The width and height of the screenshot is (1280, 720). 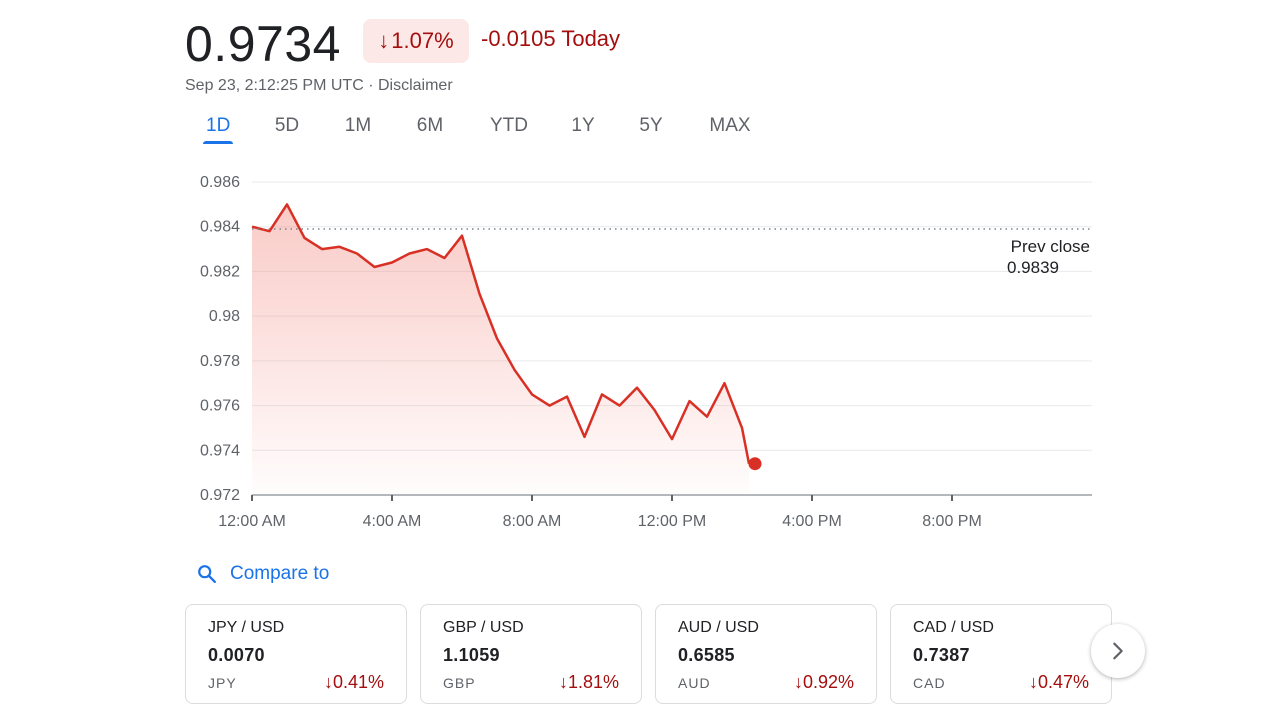 I want to click on tab-1d: 1D, so click(x=218, y=128).